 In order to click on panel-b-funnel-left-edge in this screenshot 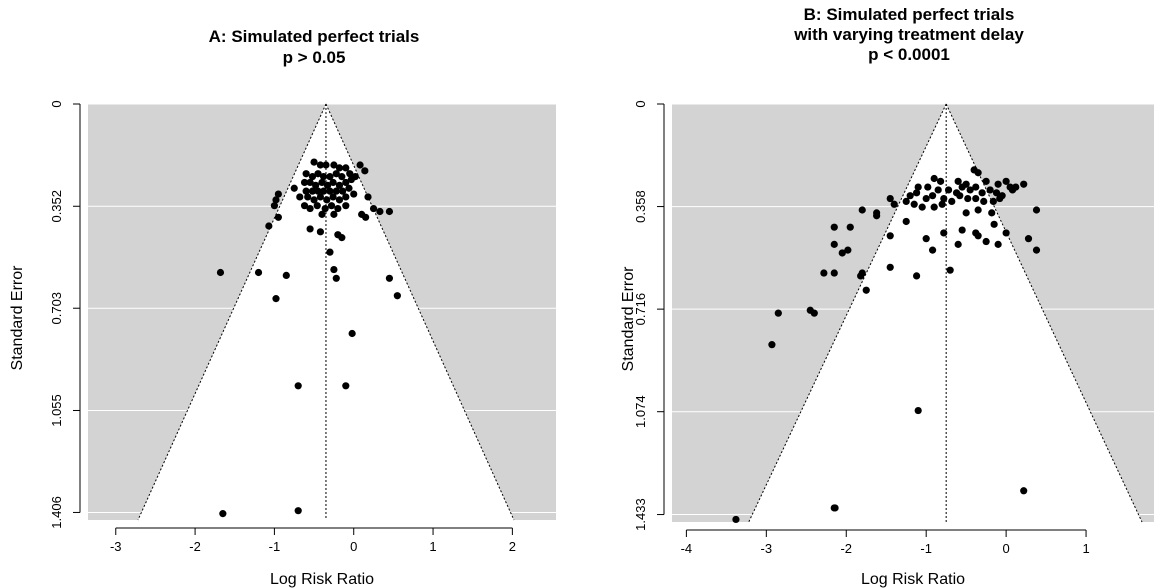, I will do `click(847, 313)`.